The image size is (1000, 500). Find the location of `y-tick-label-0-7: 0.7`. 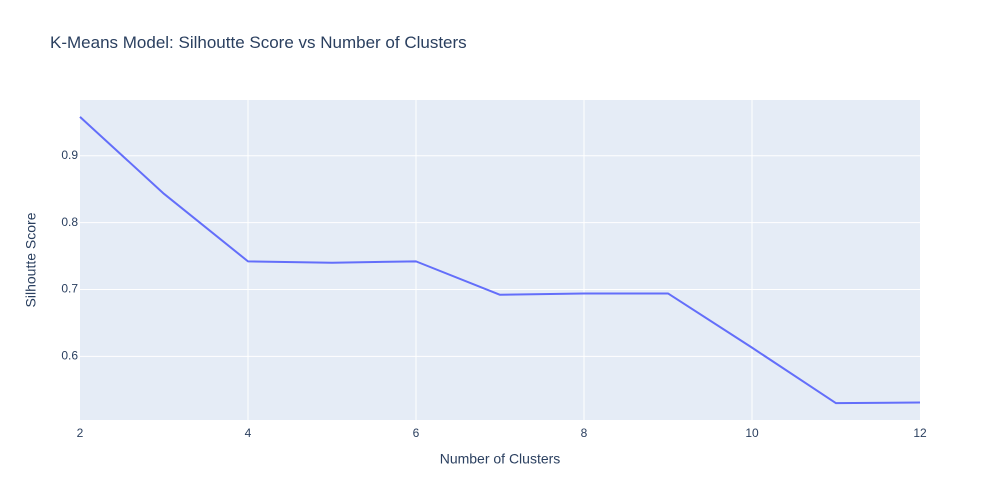

y-tick-label-0-7: 0.7 is located at coordinates (69, 289).